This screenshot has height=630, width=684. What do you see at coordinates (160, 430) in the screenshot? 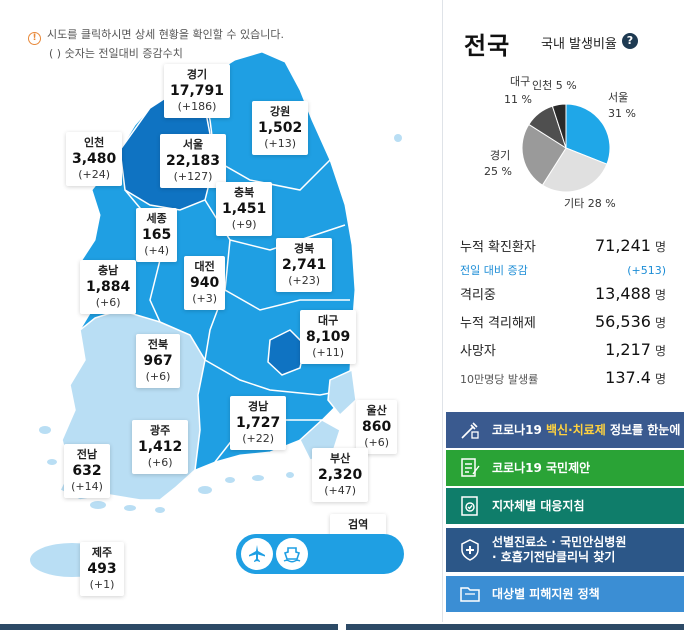
I see `region-name: 광주` at bounding box center [160, 430].